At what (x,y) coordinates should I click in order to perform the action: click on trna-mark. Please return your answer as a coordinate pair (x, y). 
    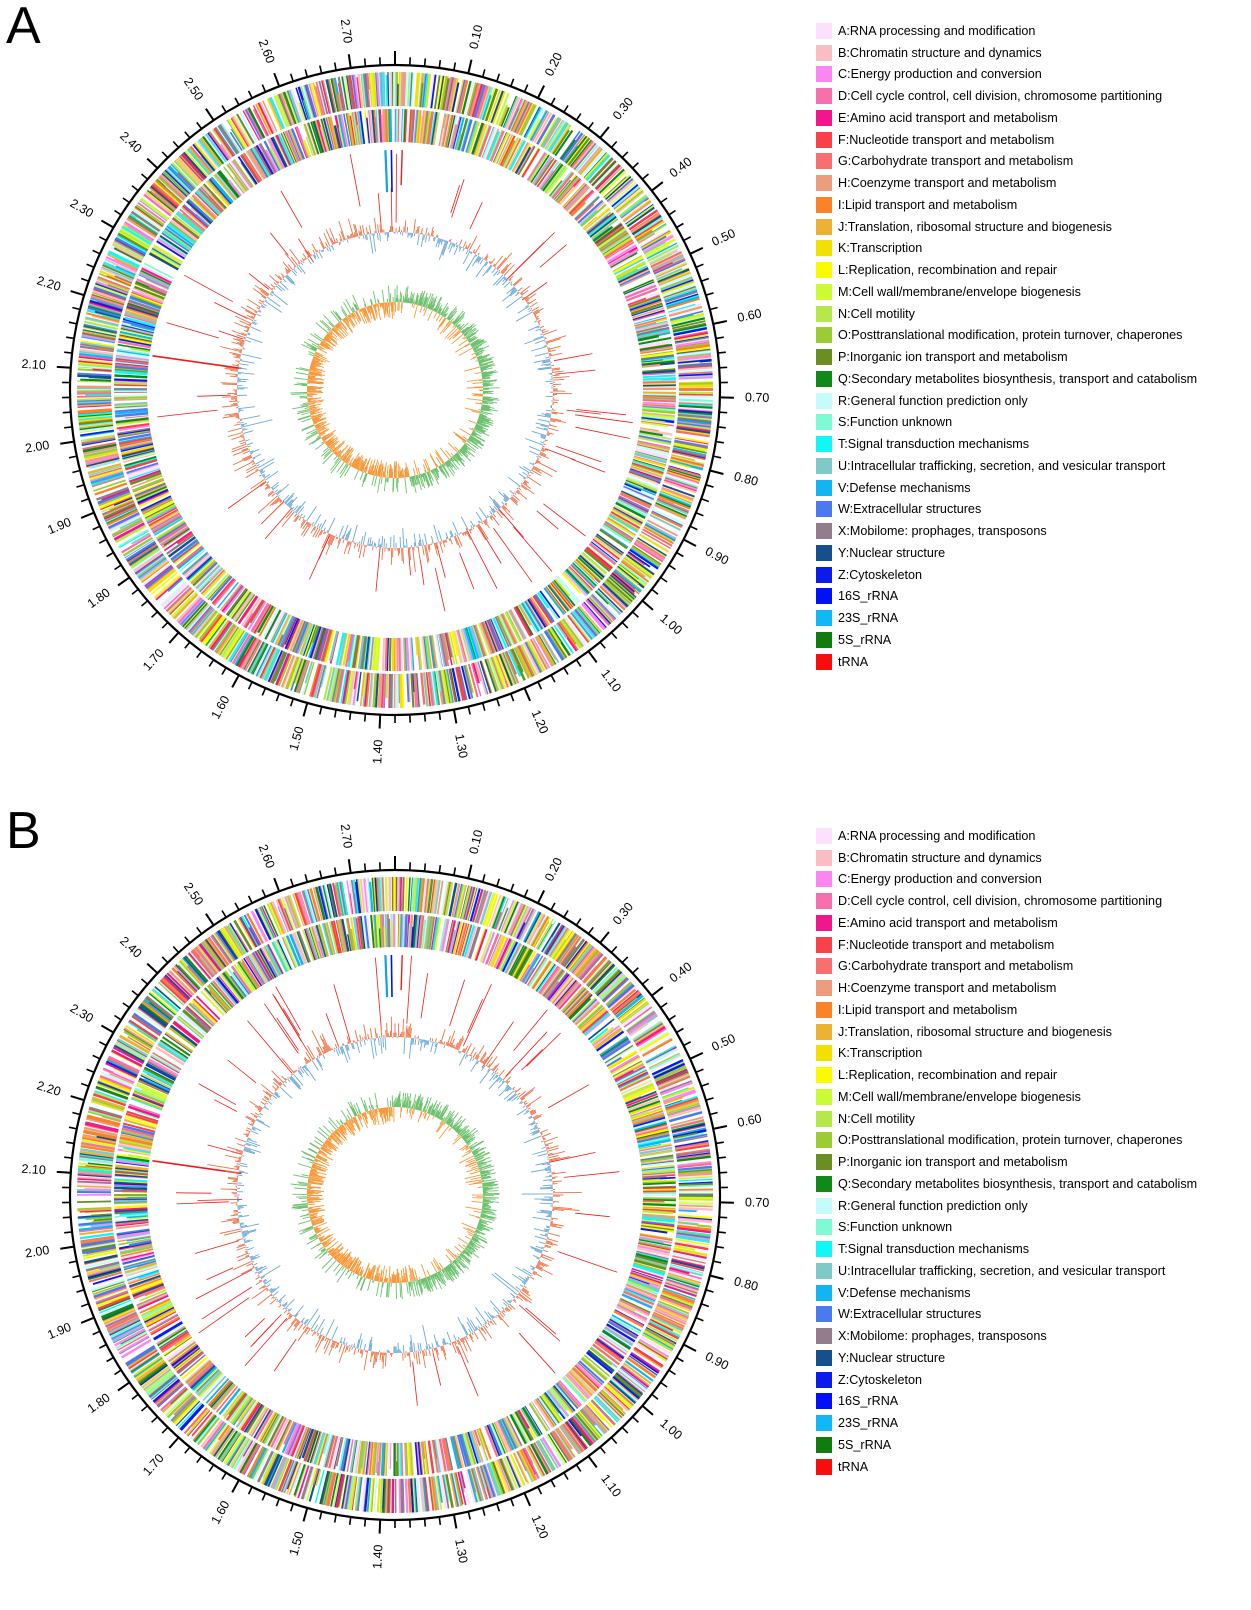
    Looking at the image, I should click on (547, 520).